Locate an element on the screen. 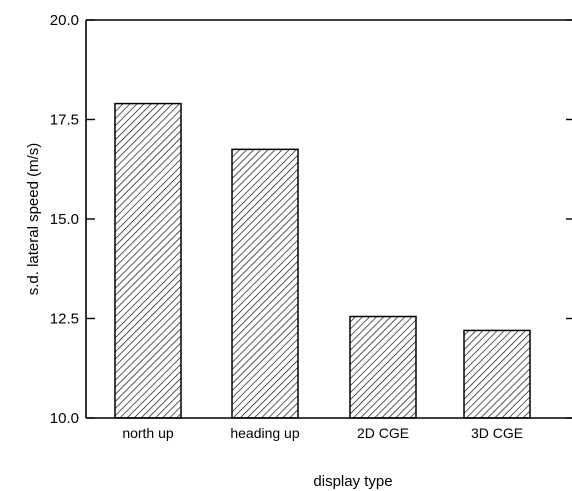 The height and width of the screenshot is (491, 572). y-tick-label: 10.0 is located at coordinates (64, 418).